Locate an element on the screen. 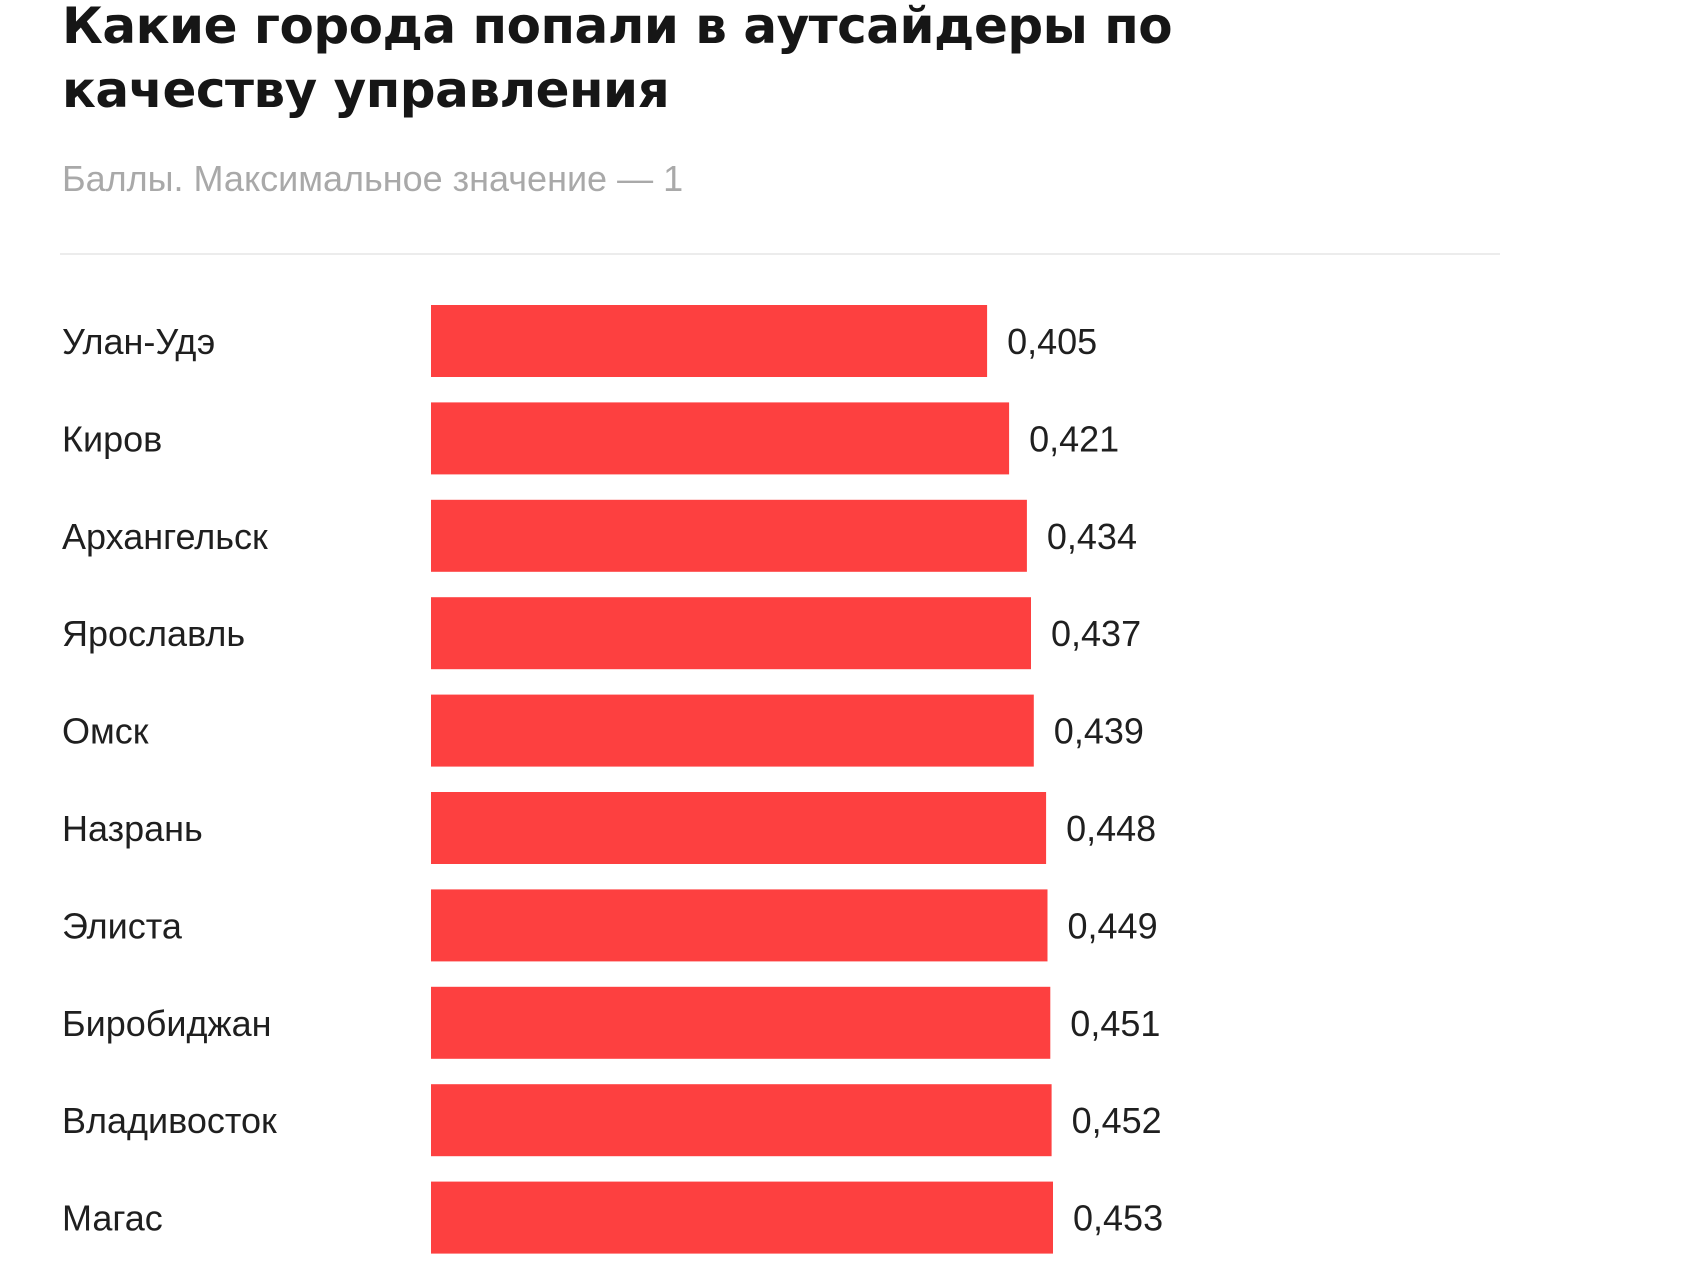 The width and height of the screenshot is (1688, 1266). value-label: 0,434 is located at coordinates (1092, 536).